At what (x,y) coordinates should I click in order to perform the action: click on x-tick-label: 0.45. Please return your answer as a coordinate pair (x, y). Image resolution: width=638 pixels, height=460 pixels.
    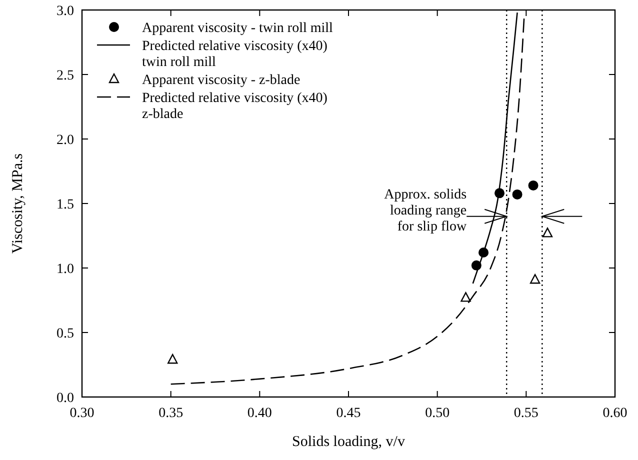
    Looking at the image, I should click on (348, 413).